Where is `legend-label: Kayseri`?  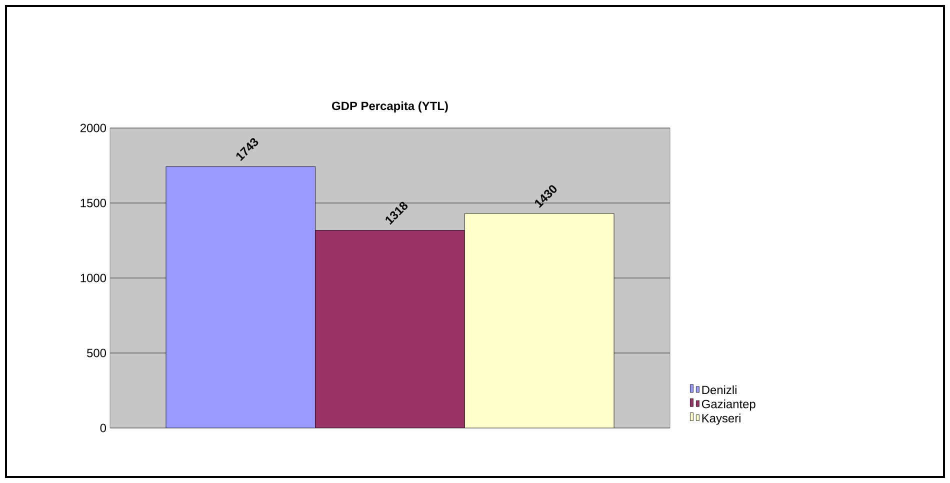
legend-label: Kayseri is located at coordinates (721, 419).